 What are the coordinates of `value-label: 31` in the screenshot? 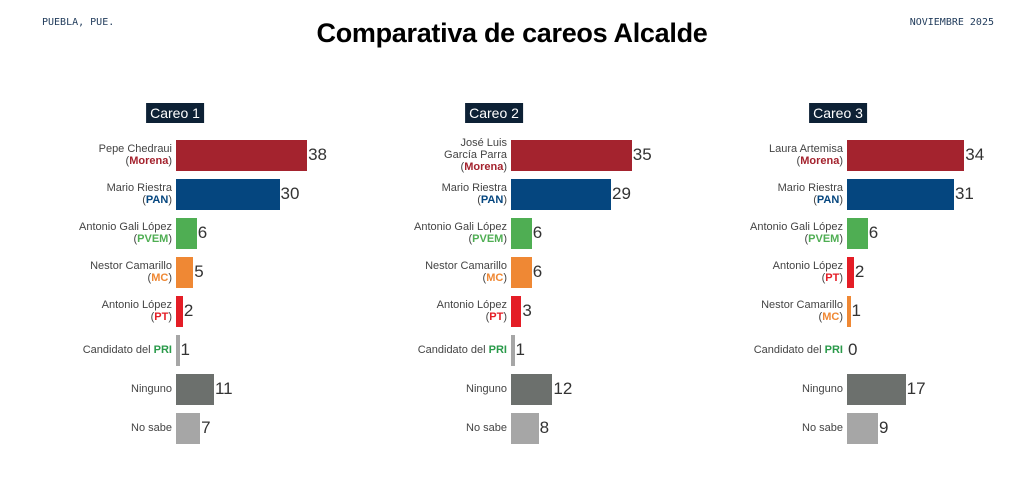 It's located at (964, 193).